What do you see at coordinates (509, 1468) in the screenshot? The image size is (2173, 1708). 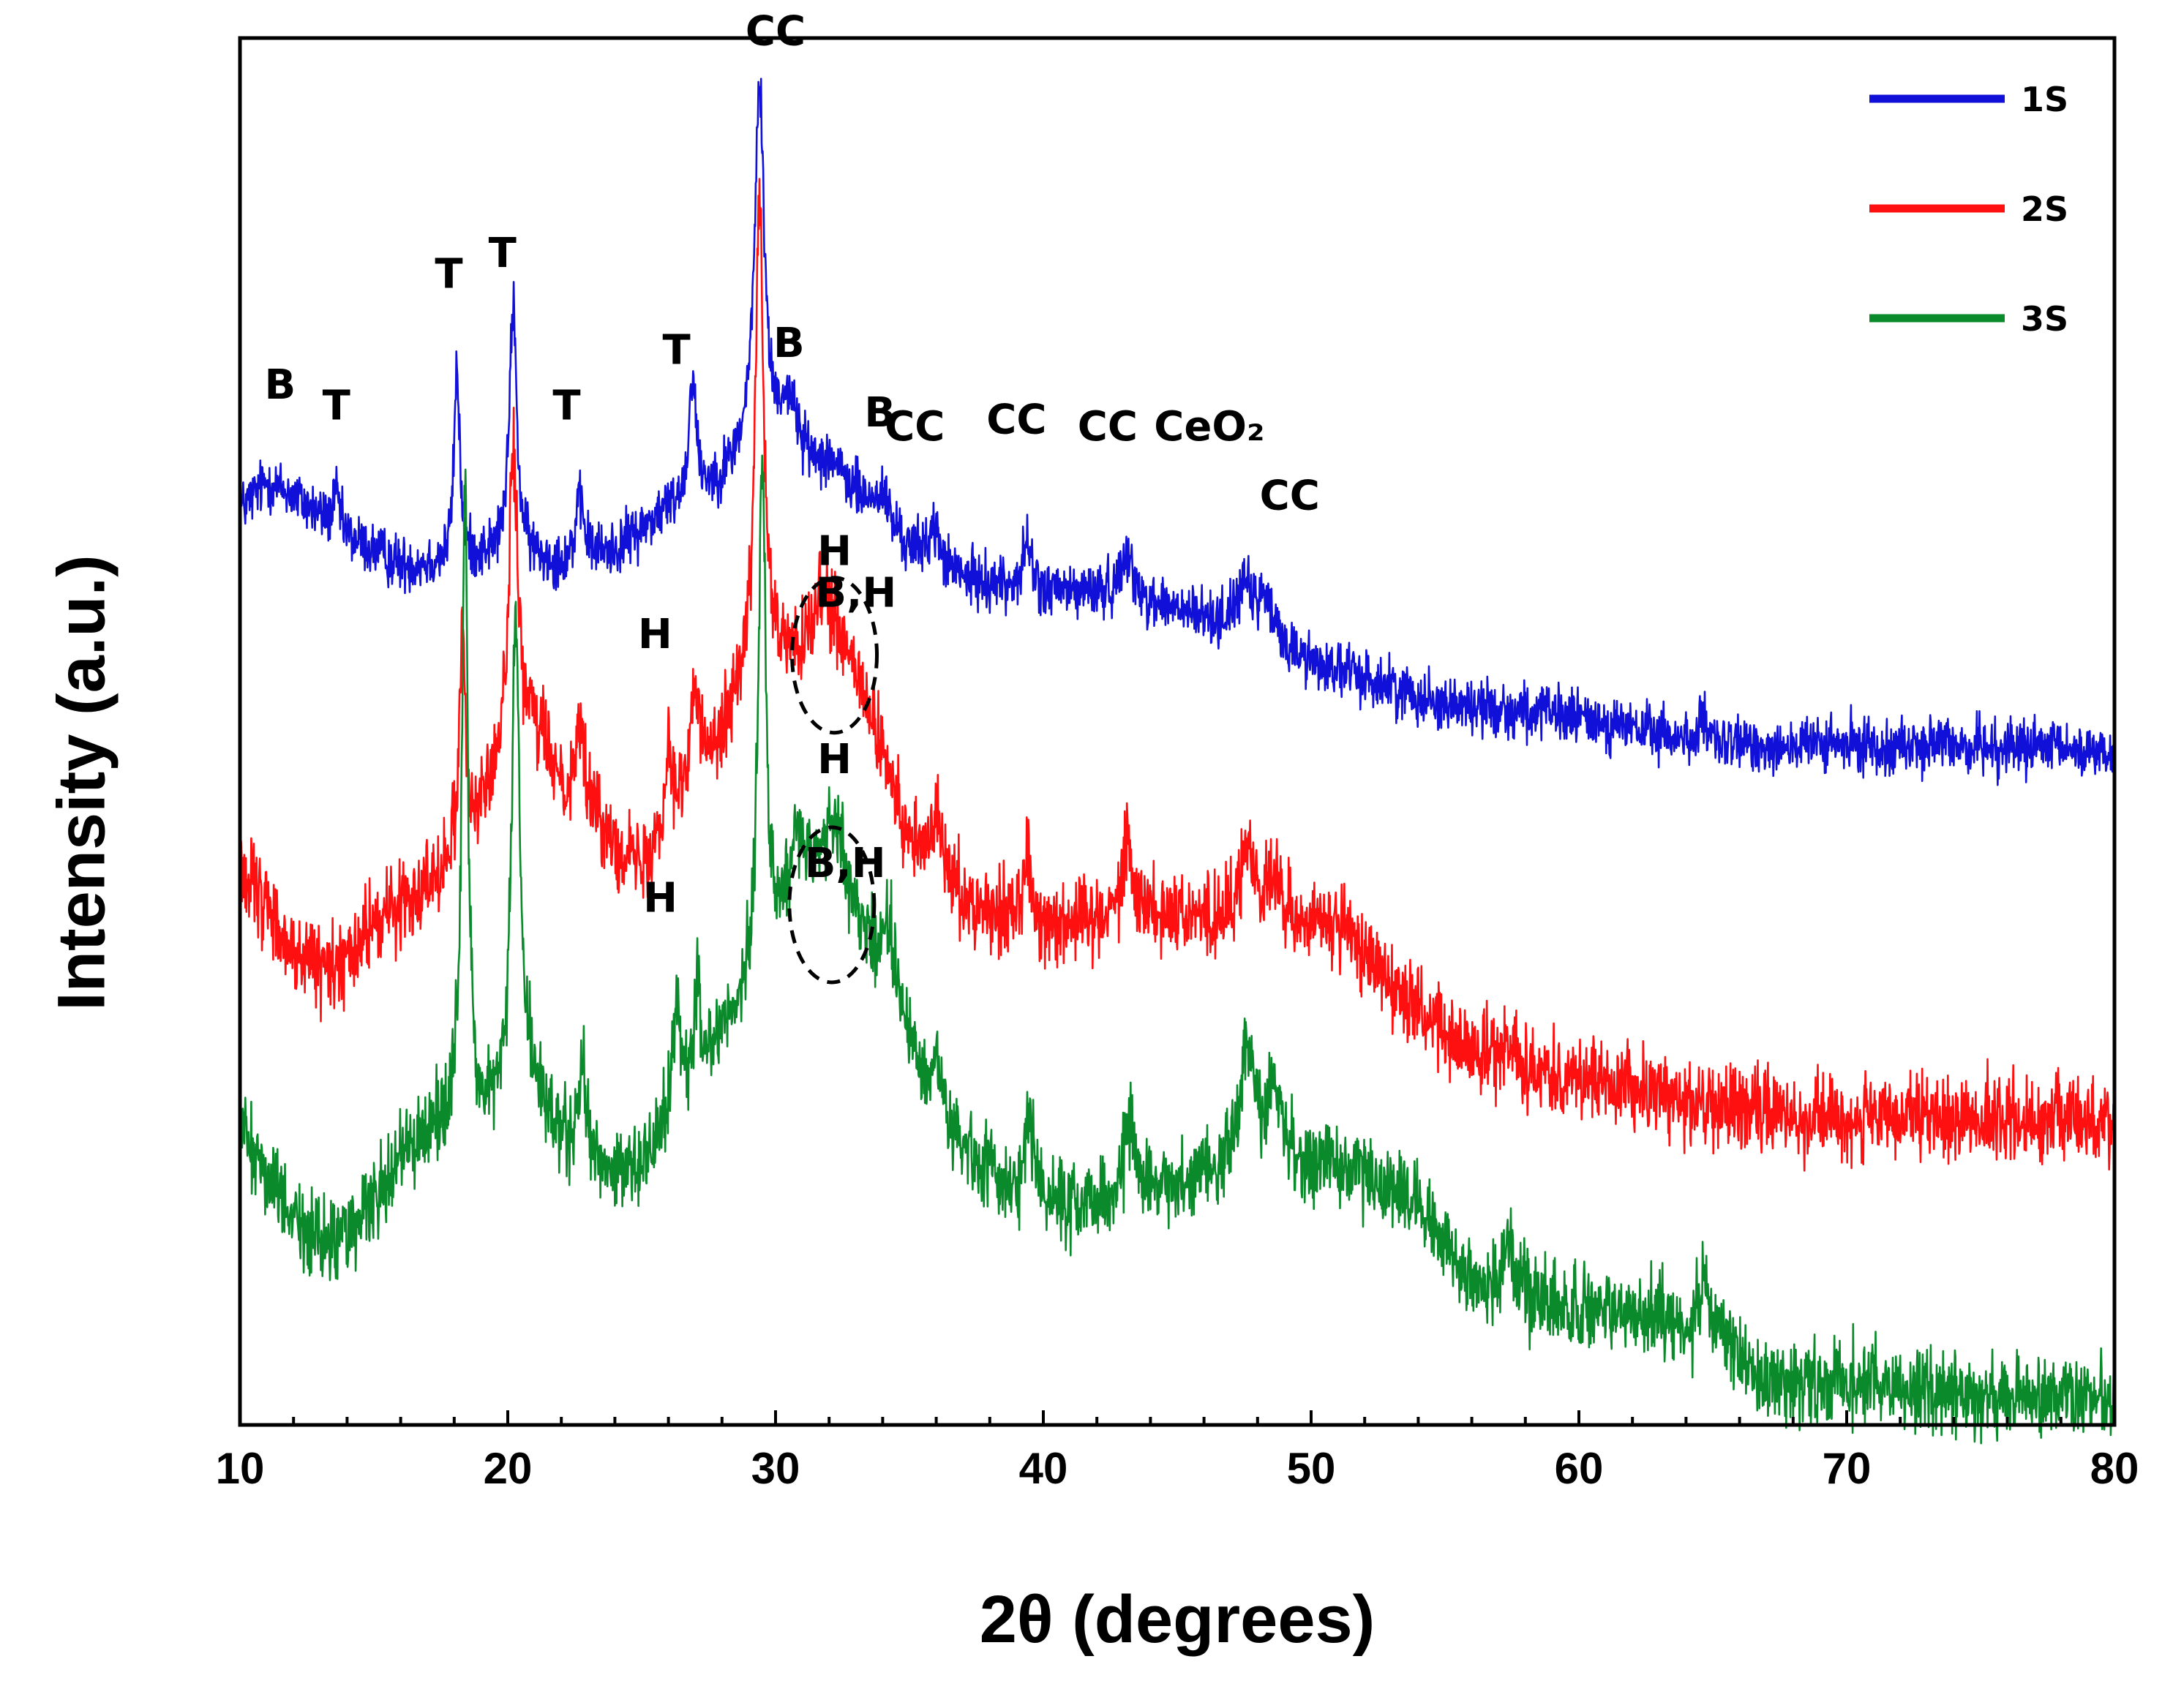 I see `x-tick-label: 20` at bounding box center [509, 1468].